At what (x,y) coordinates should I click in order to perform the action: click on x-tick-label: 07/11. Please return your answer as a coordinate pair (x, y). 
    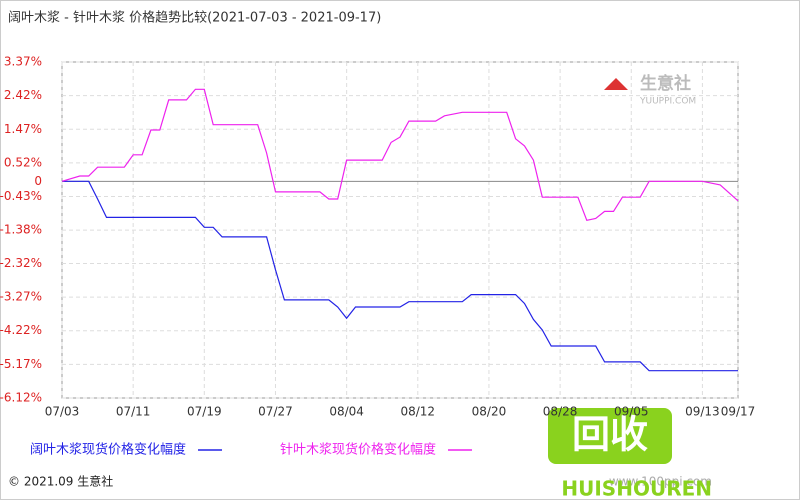
    Looking at the image, I should click on (133, 412).